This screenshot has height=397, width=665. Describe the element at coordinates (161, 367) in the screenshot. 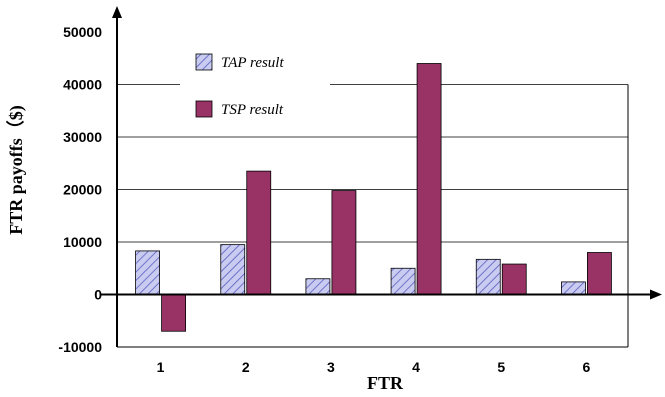

I see `x-tick-label: 1` at that location.